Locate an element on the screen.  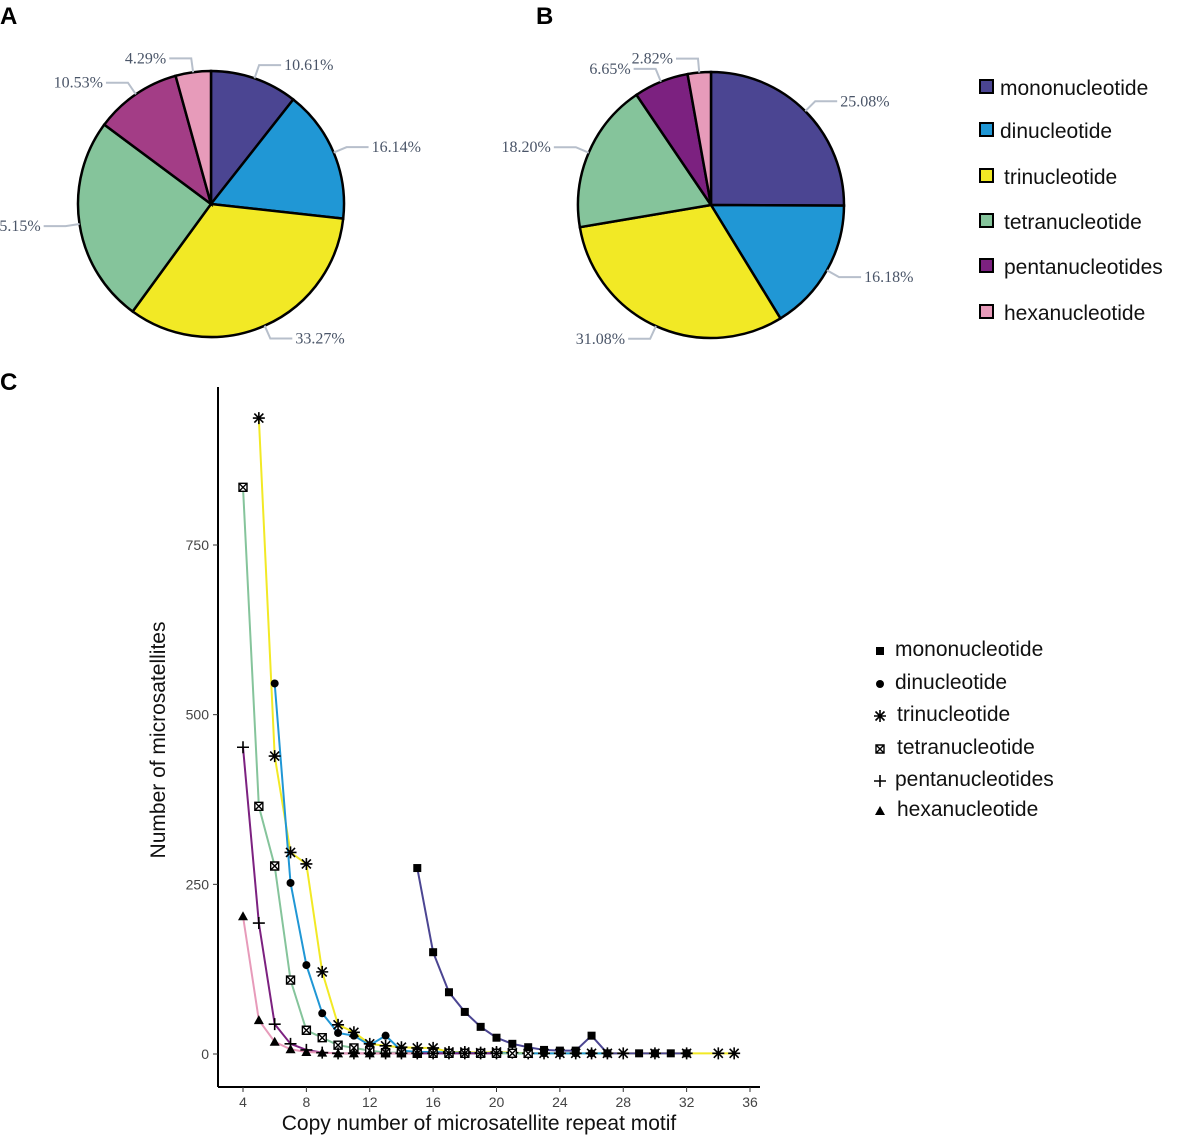
x-tick-label: 20 is located at coordinates (497, 1102).